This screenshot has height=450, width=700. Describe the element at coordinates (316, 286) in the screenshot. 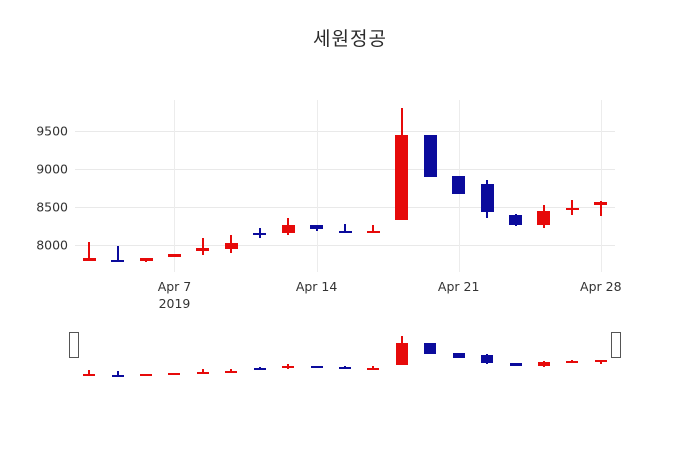

I see `x-axis-tick-label: Apr 14` at that location.